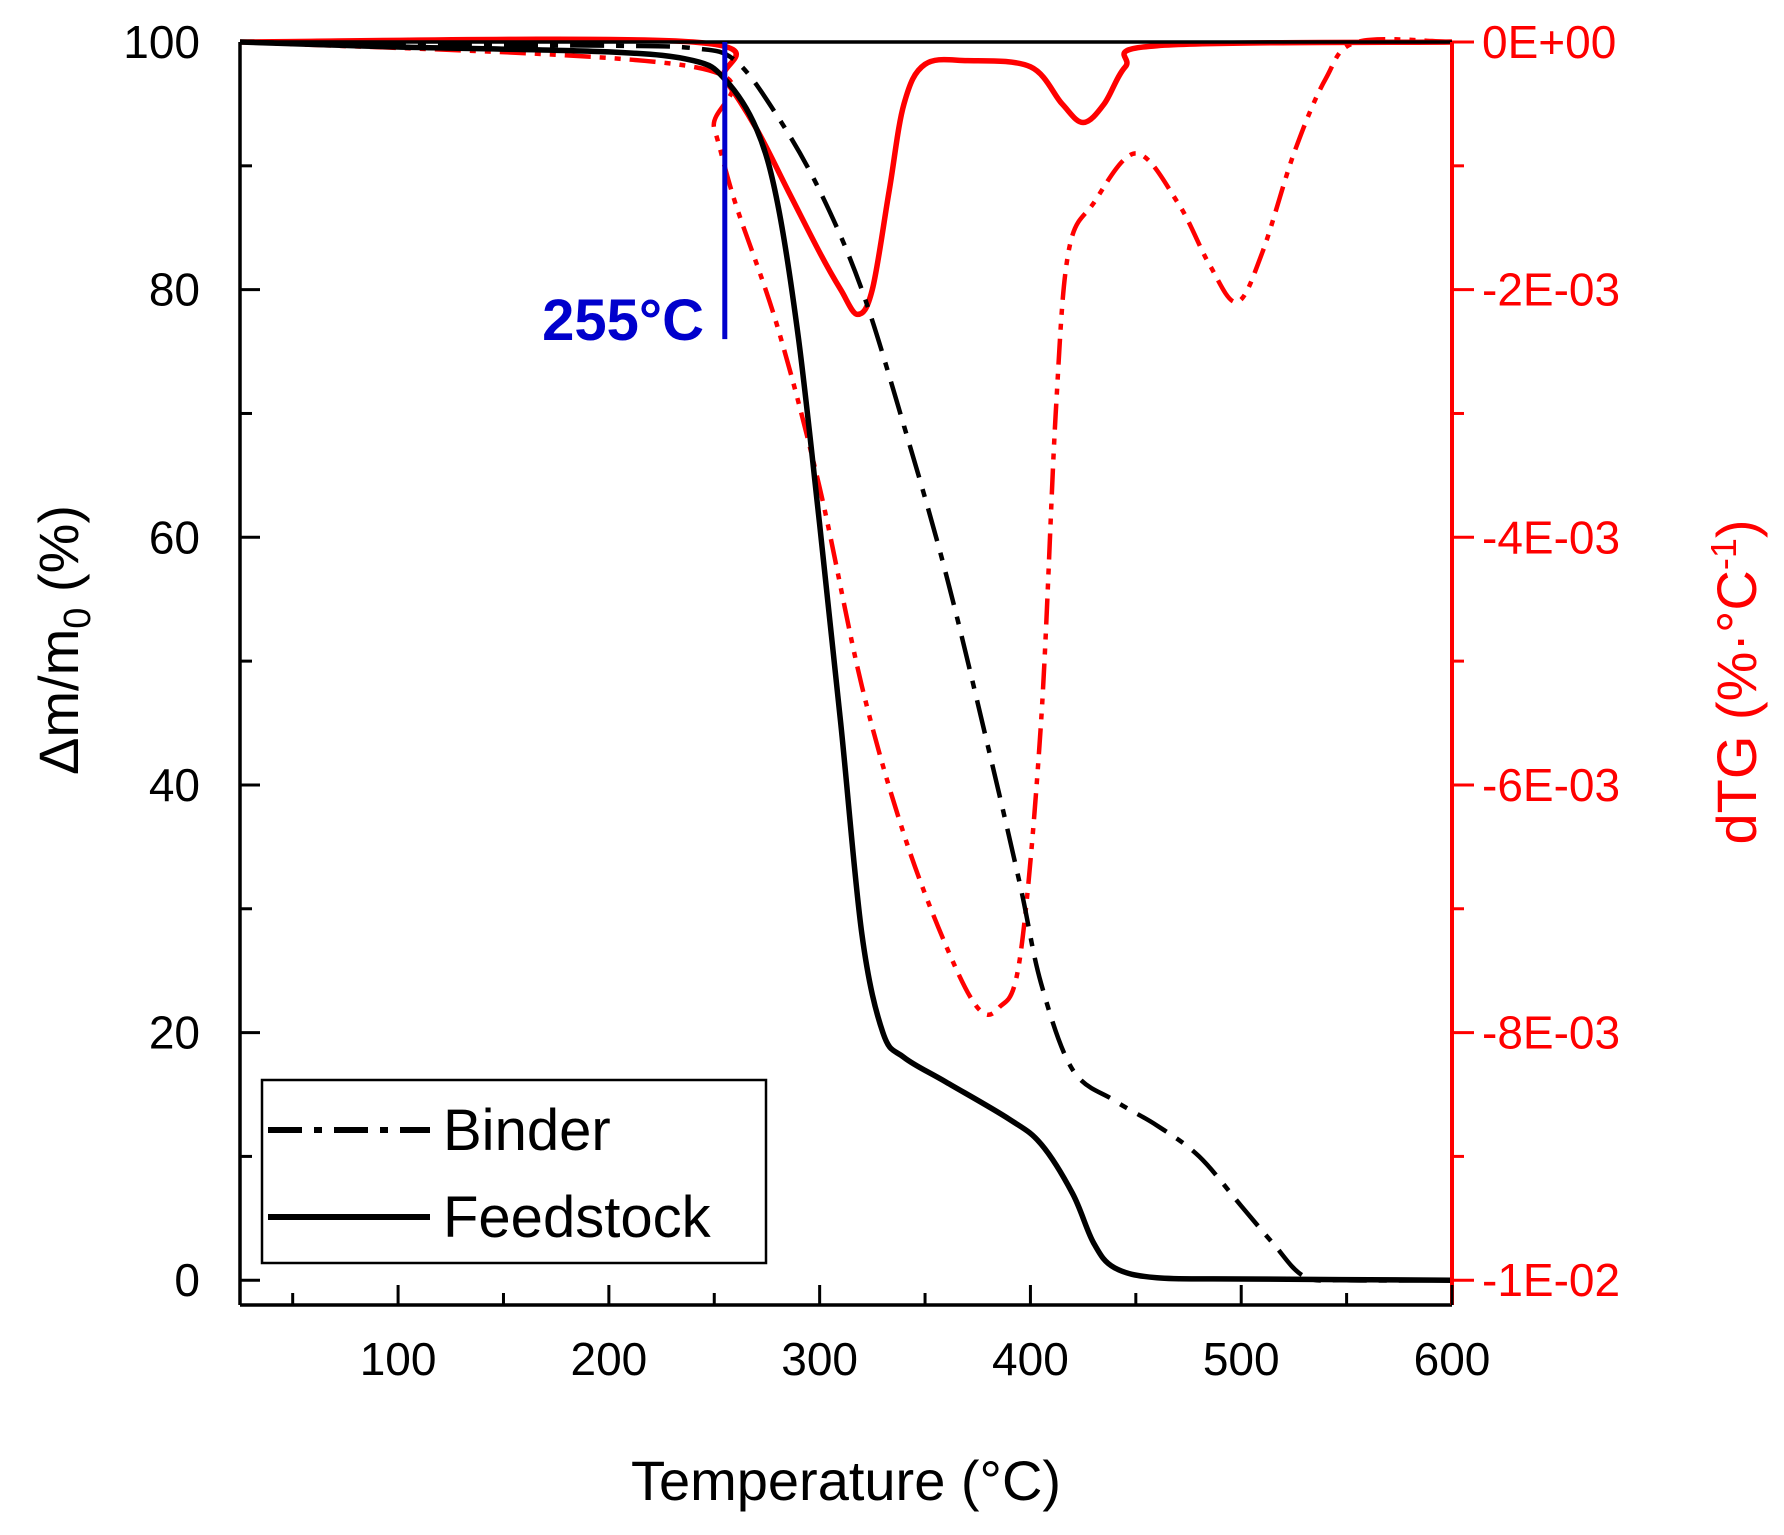 The image size is (1784, 1535). I want to click on x-ticks: 100 200 300 400 500 600, so click(891, 1335).